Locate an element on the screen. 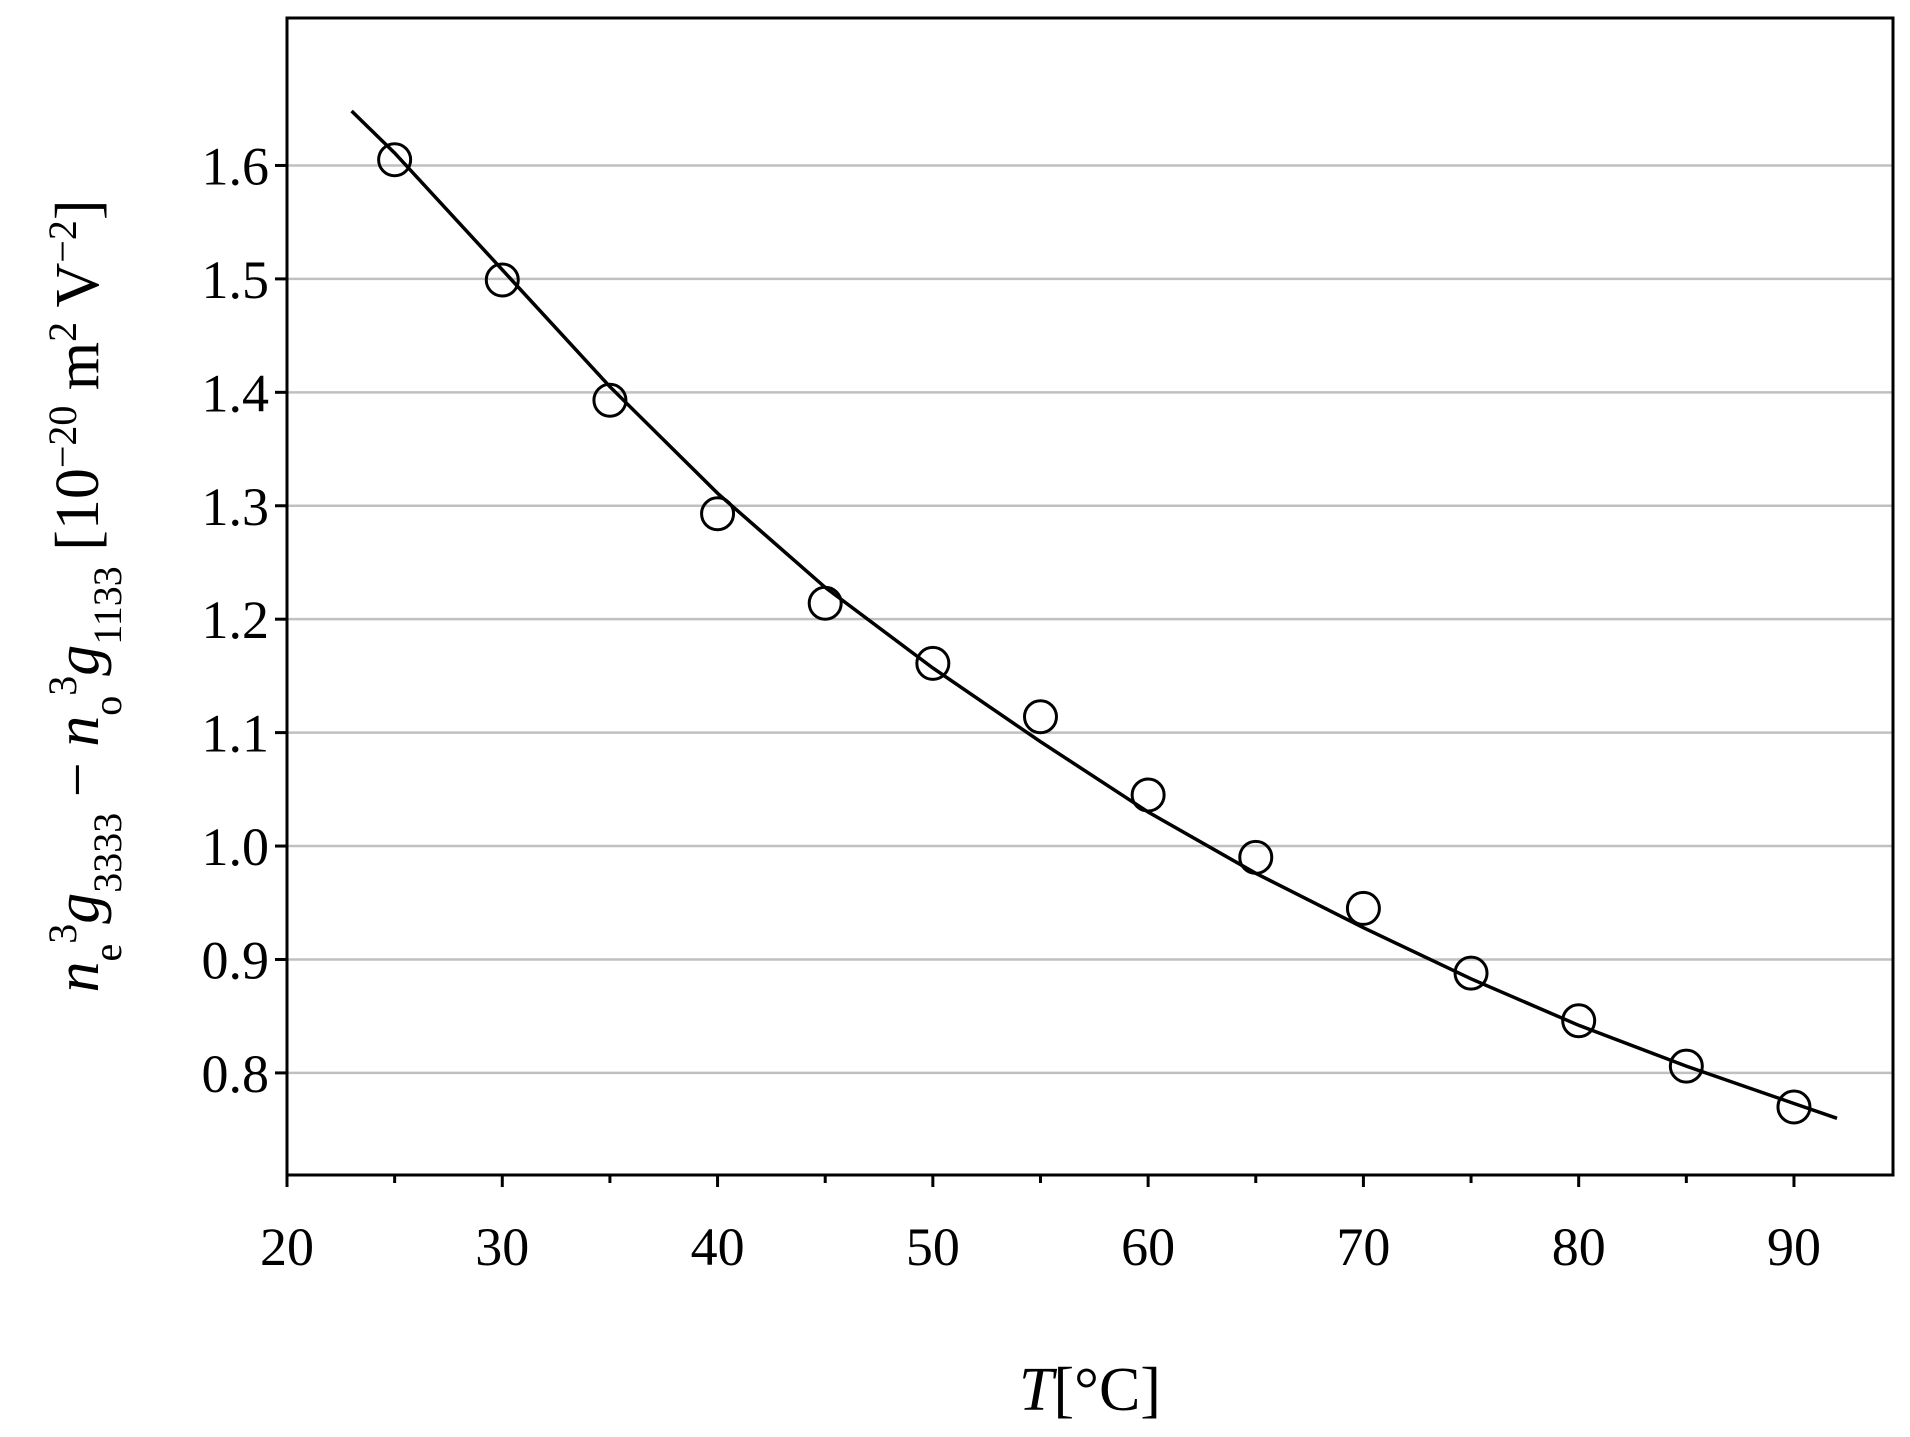  y-label-g1: g is located at coordinates (78, 908).